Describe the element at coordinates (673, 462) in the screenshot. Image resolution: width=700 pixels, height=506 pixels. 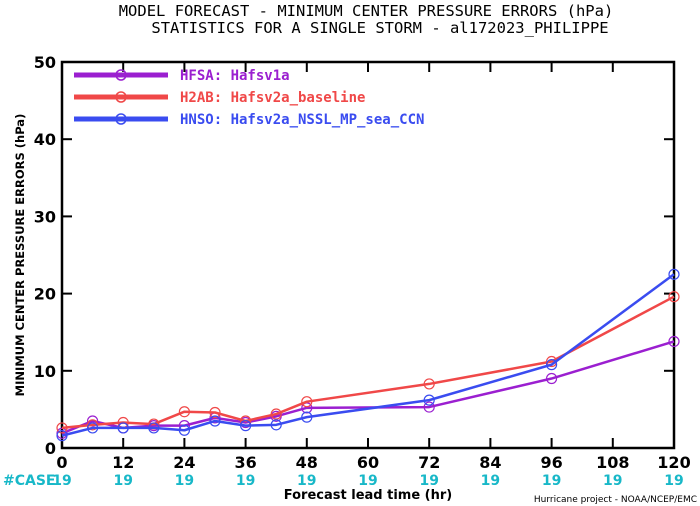
I see `x-tick-label: 120` at that location.